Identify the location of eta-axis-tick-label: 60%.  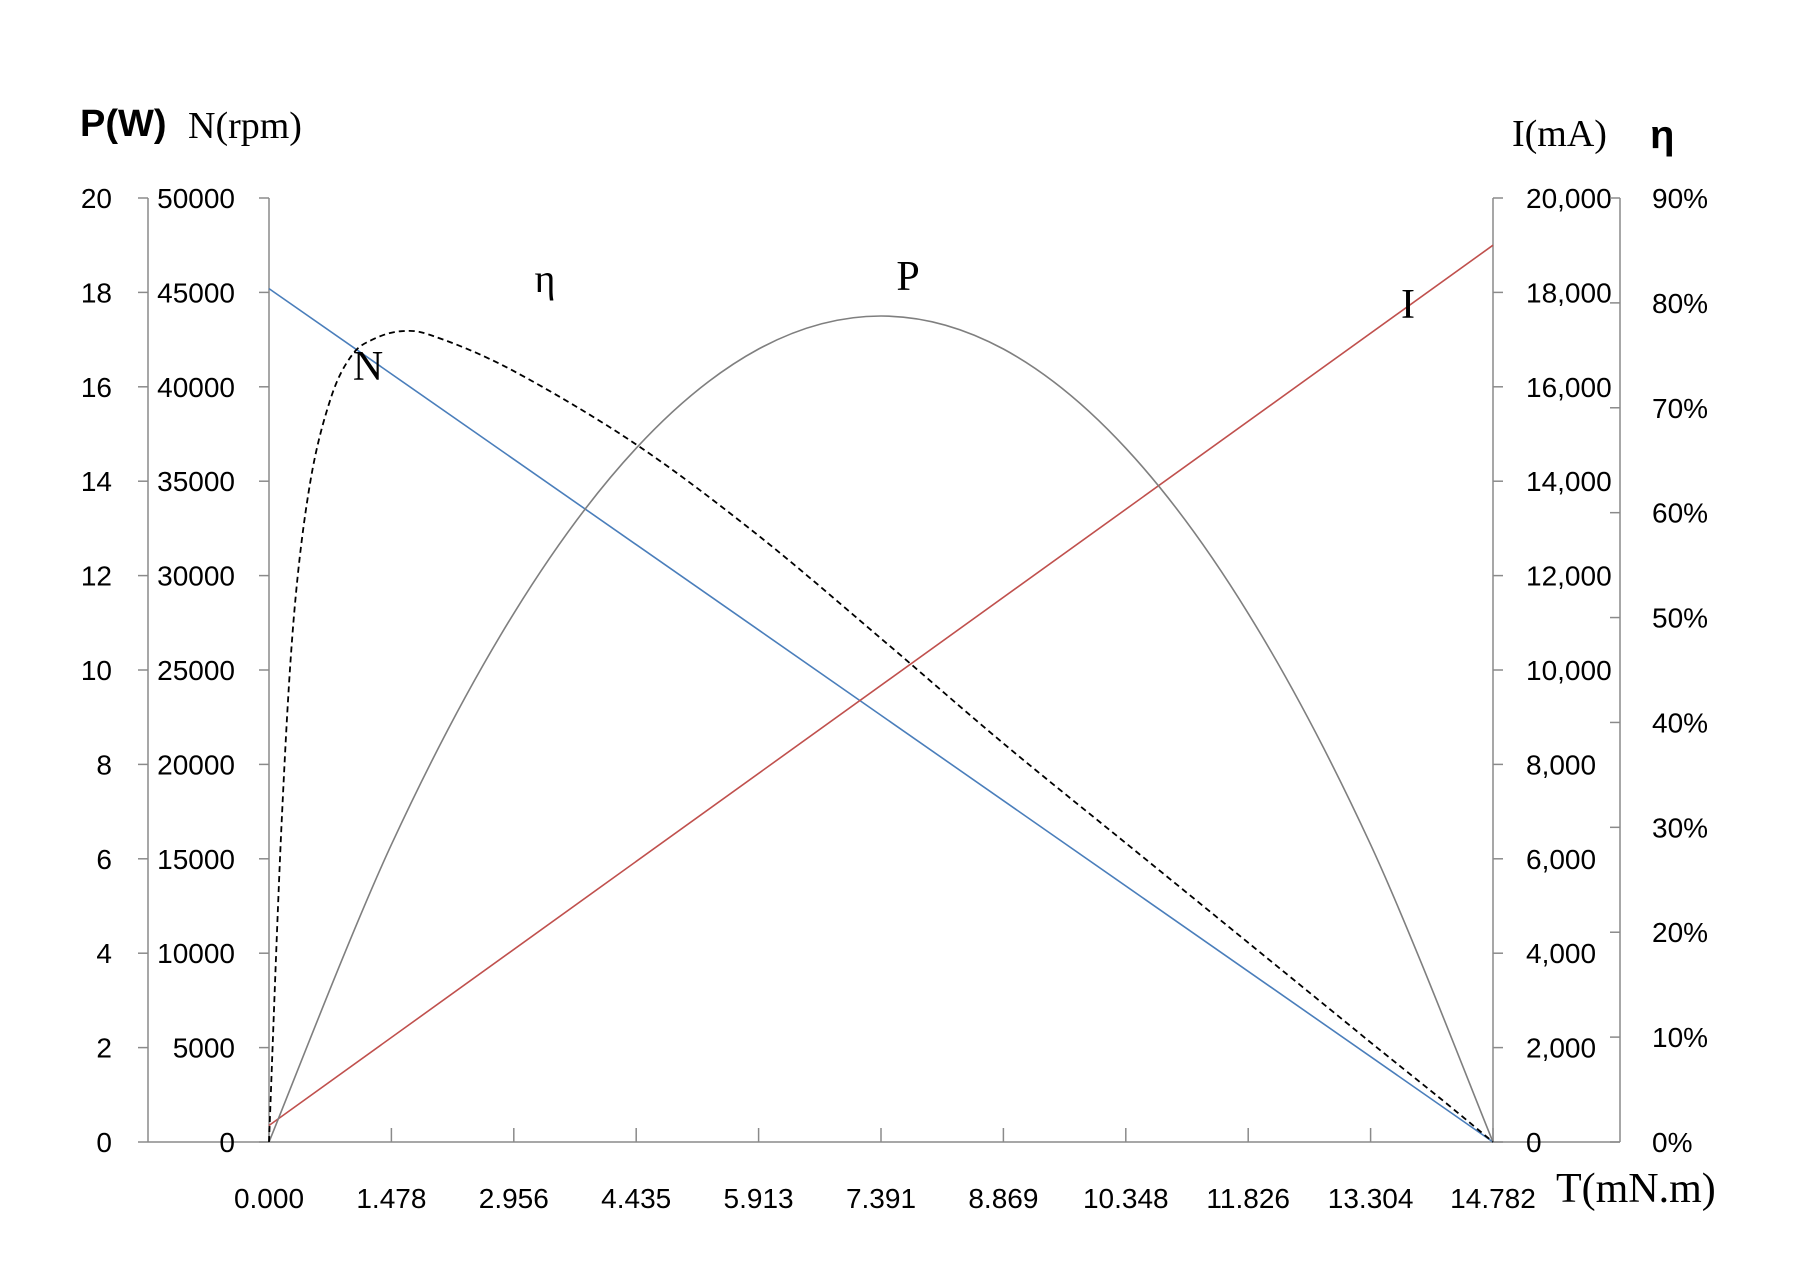
(1680, 513).